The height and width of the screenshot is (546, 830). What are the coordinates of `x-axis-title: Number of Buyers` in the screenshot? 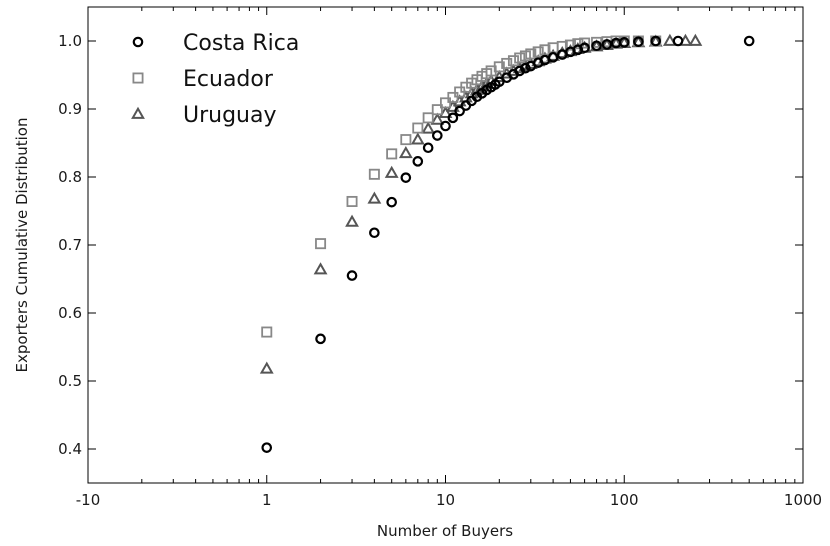 It's located at (445, 531).